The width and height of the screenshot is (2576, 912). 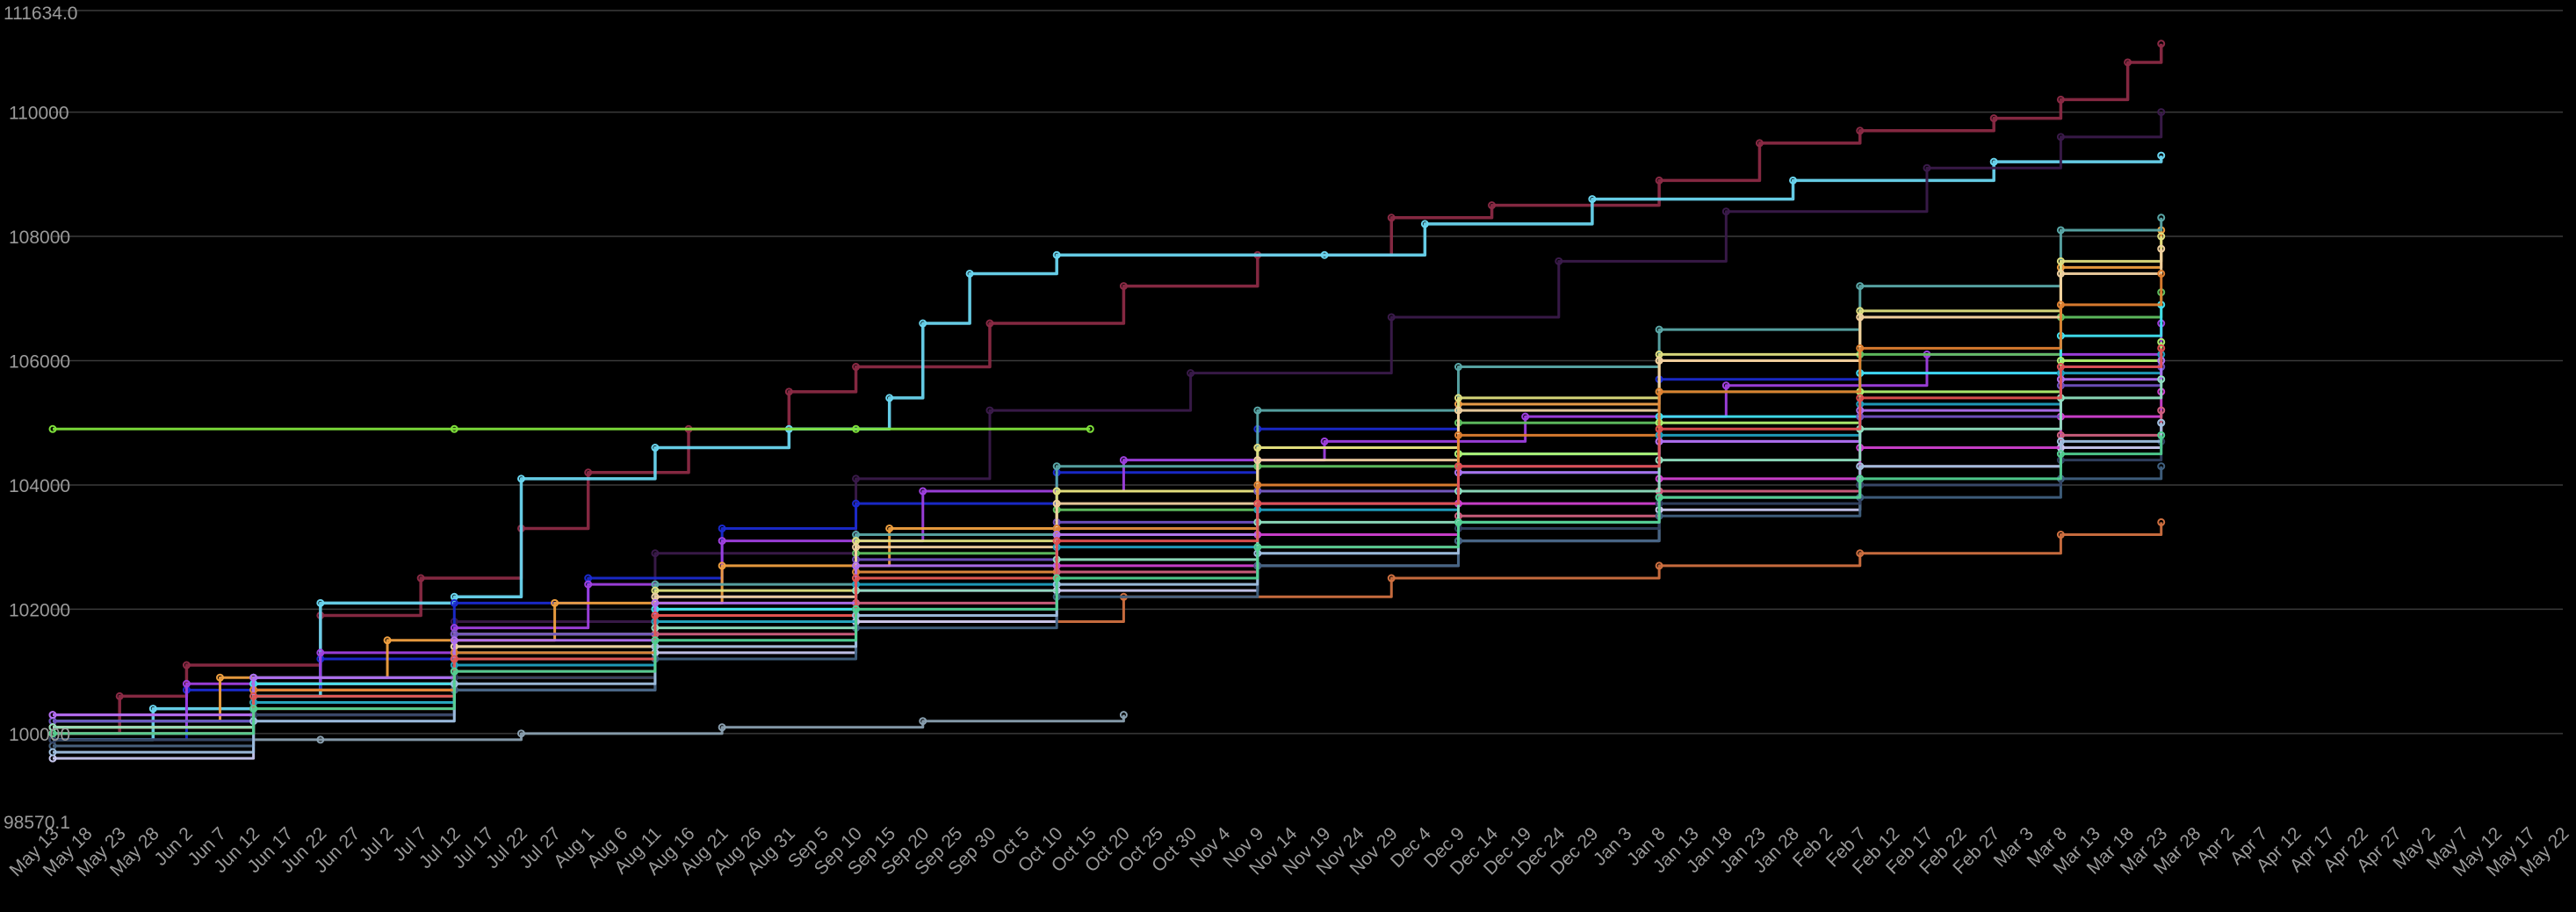 I want to click on y-tick-label: 106000, so click(x=39, y=361).